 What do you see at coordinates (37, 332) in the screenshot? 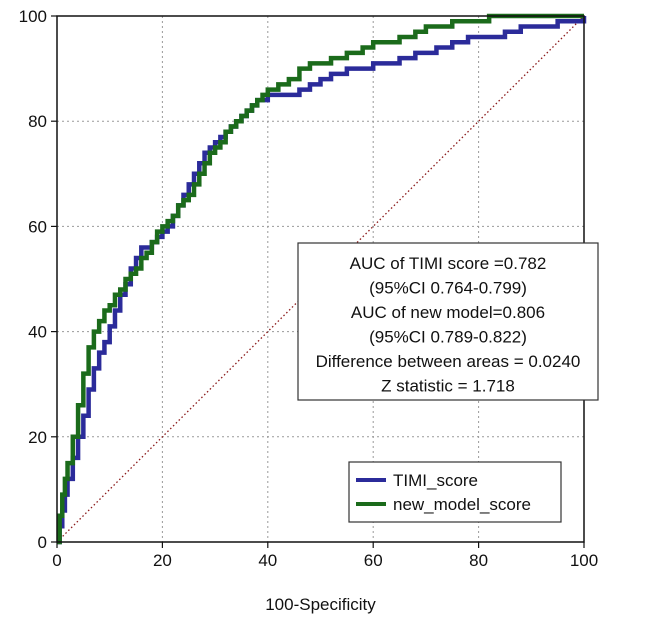
I see `y-tick-label: 40` at bounding box center [37, 332].